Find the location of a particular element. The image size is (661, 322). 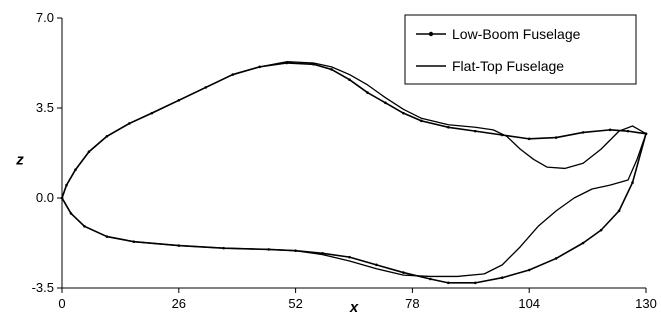

legend-label-flat-top: Flat-Top Fuselage is located at coordinates (508, 66).